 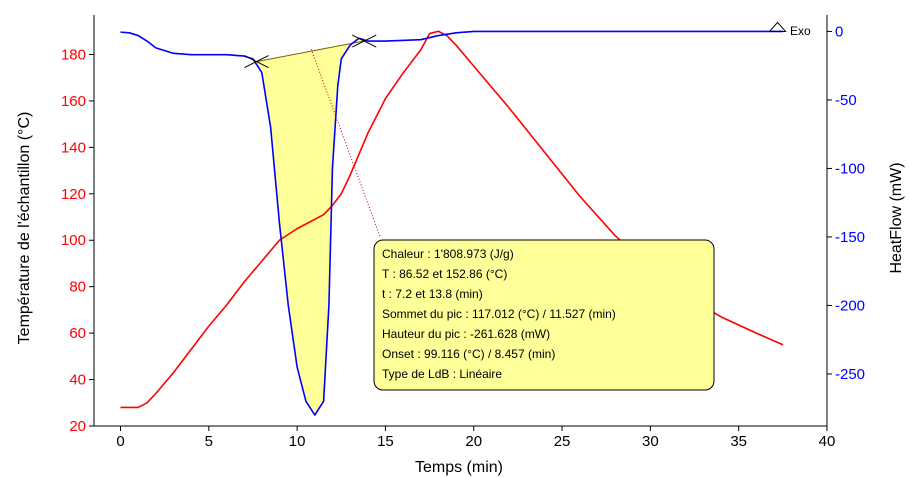 What do you see at coordinates (77, 426) in the screenshot?
I see `y-left-tick-label: 20` at bounding box center [77, 426].